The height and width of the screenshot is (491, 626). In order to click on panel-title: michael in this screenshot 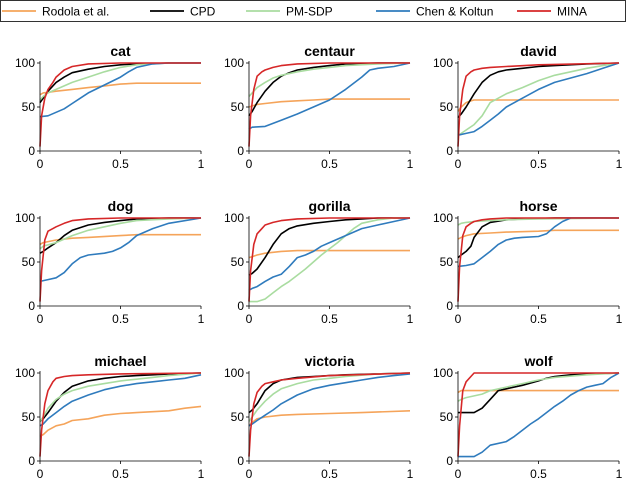, I will do `click(120, 361)`.